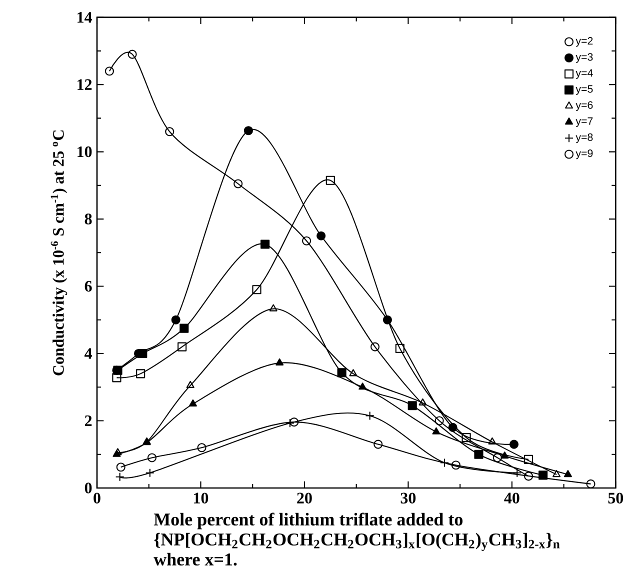  I want to click on x-tick-label: 10, so click(201, 498).